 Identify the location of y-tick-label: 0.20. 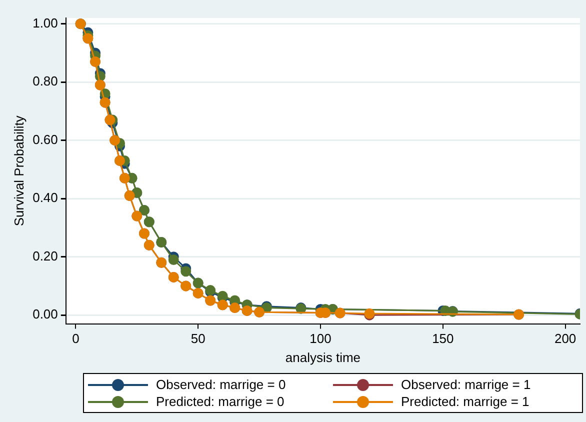
(45, 256).